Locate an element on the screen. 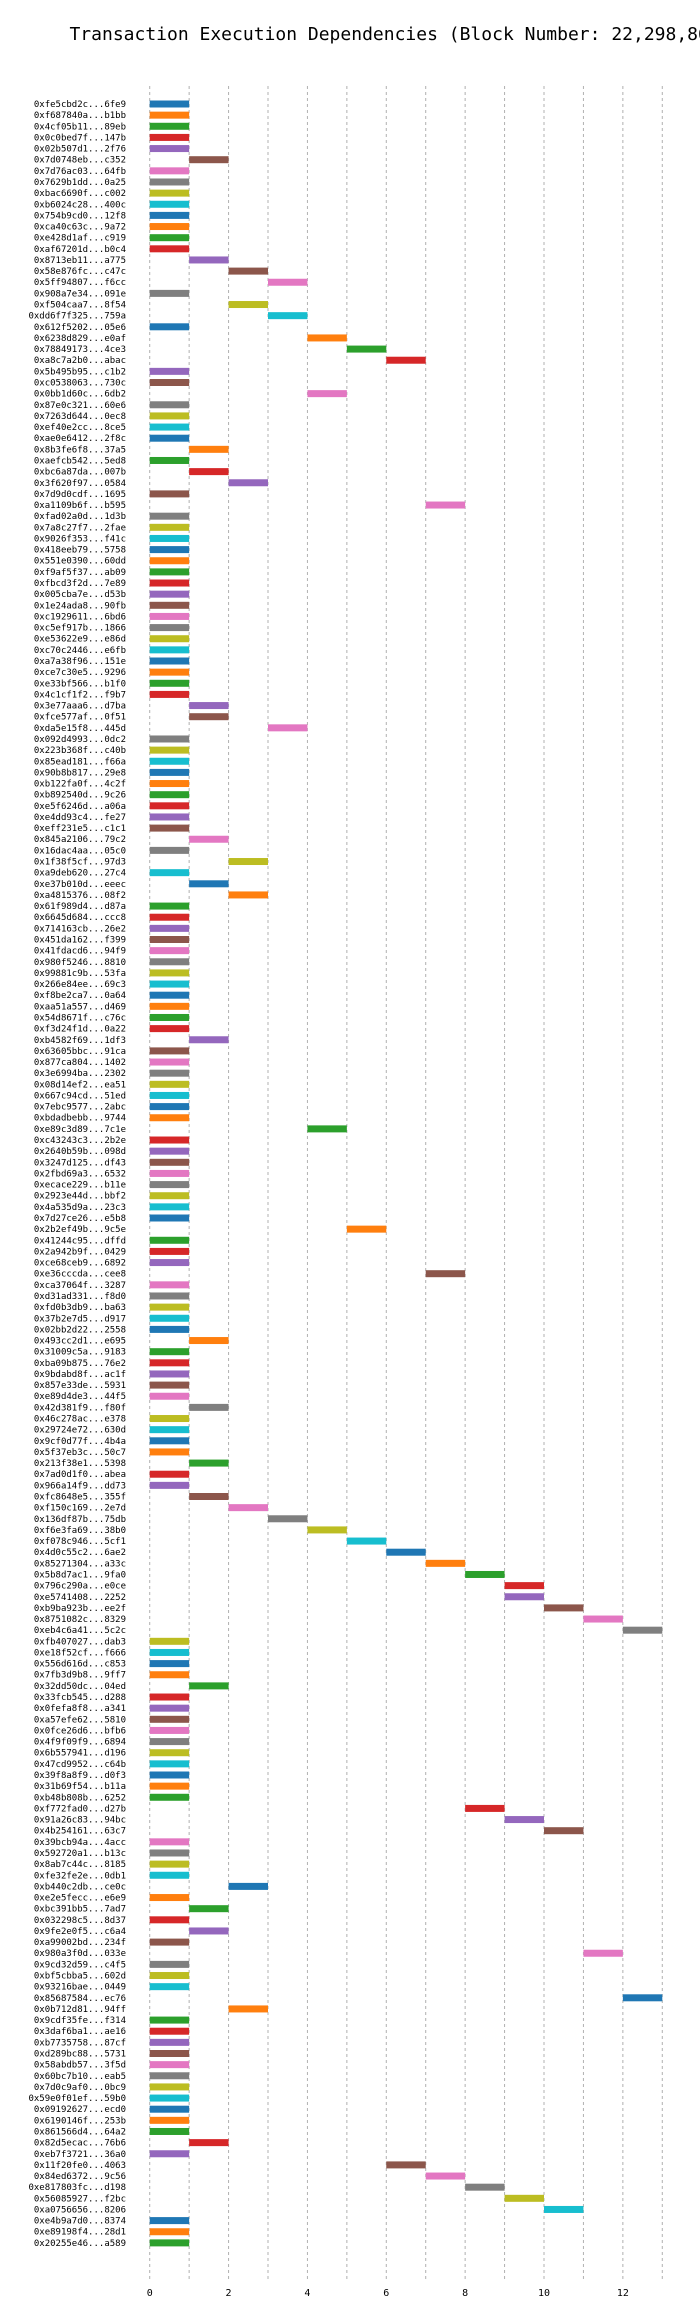 The width and height of the screenshot is (700, 2316). transaction-label: 0xca40c63c...9a72 is located at coordinates (80, 228).